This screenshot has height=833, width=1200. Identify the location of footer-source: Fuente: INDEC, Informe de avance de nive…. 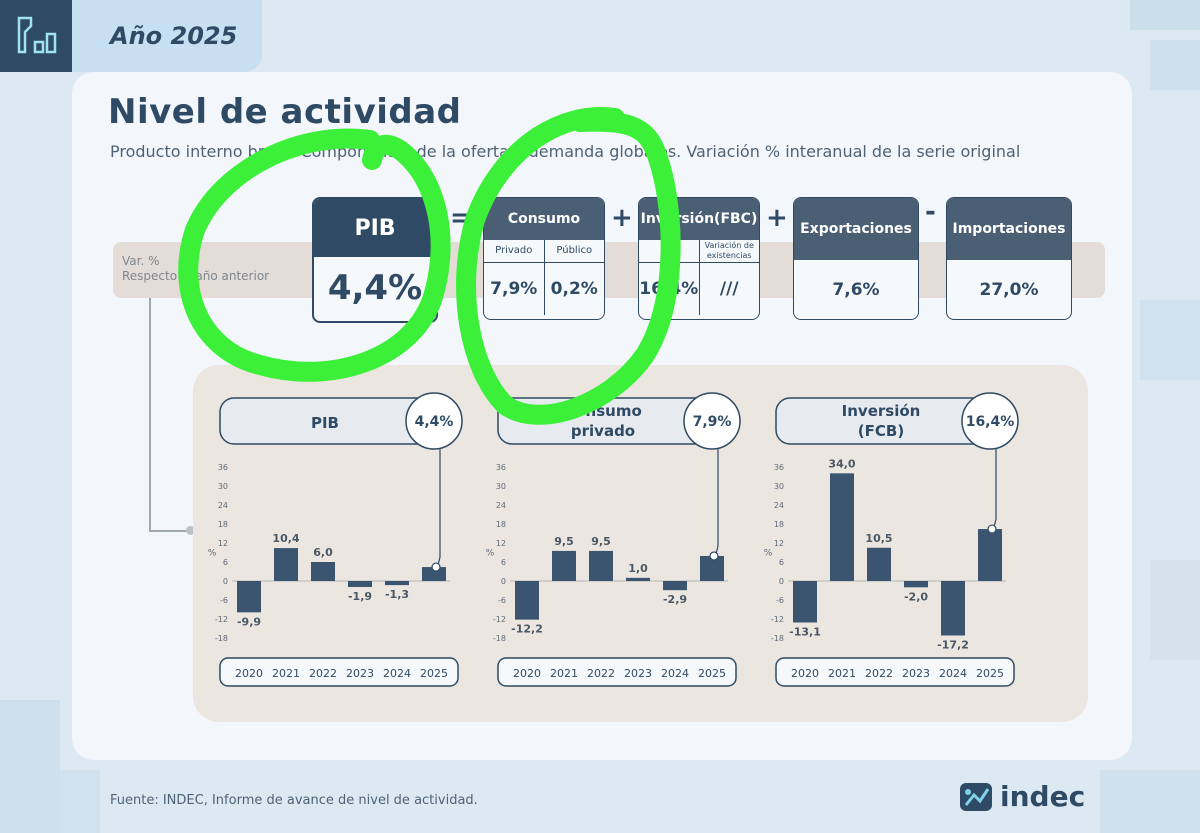
(294, 800).